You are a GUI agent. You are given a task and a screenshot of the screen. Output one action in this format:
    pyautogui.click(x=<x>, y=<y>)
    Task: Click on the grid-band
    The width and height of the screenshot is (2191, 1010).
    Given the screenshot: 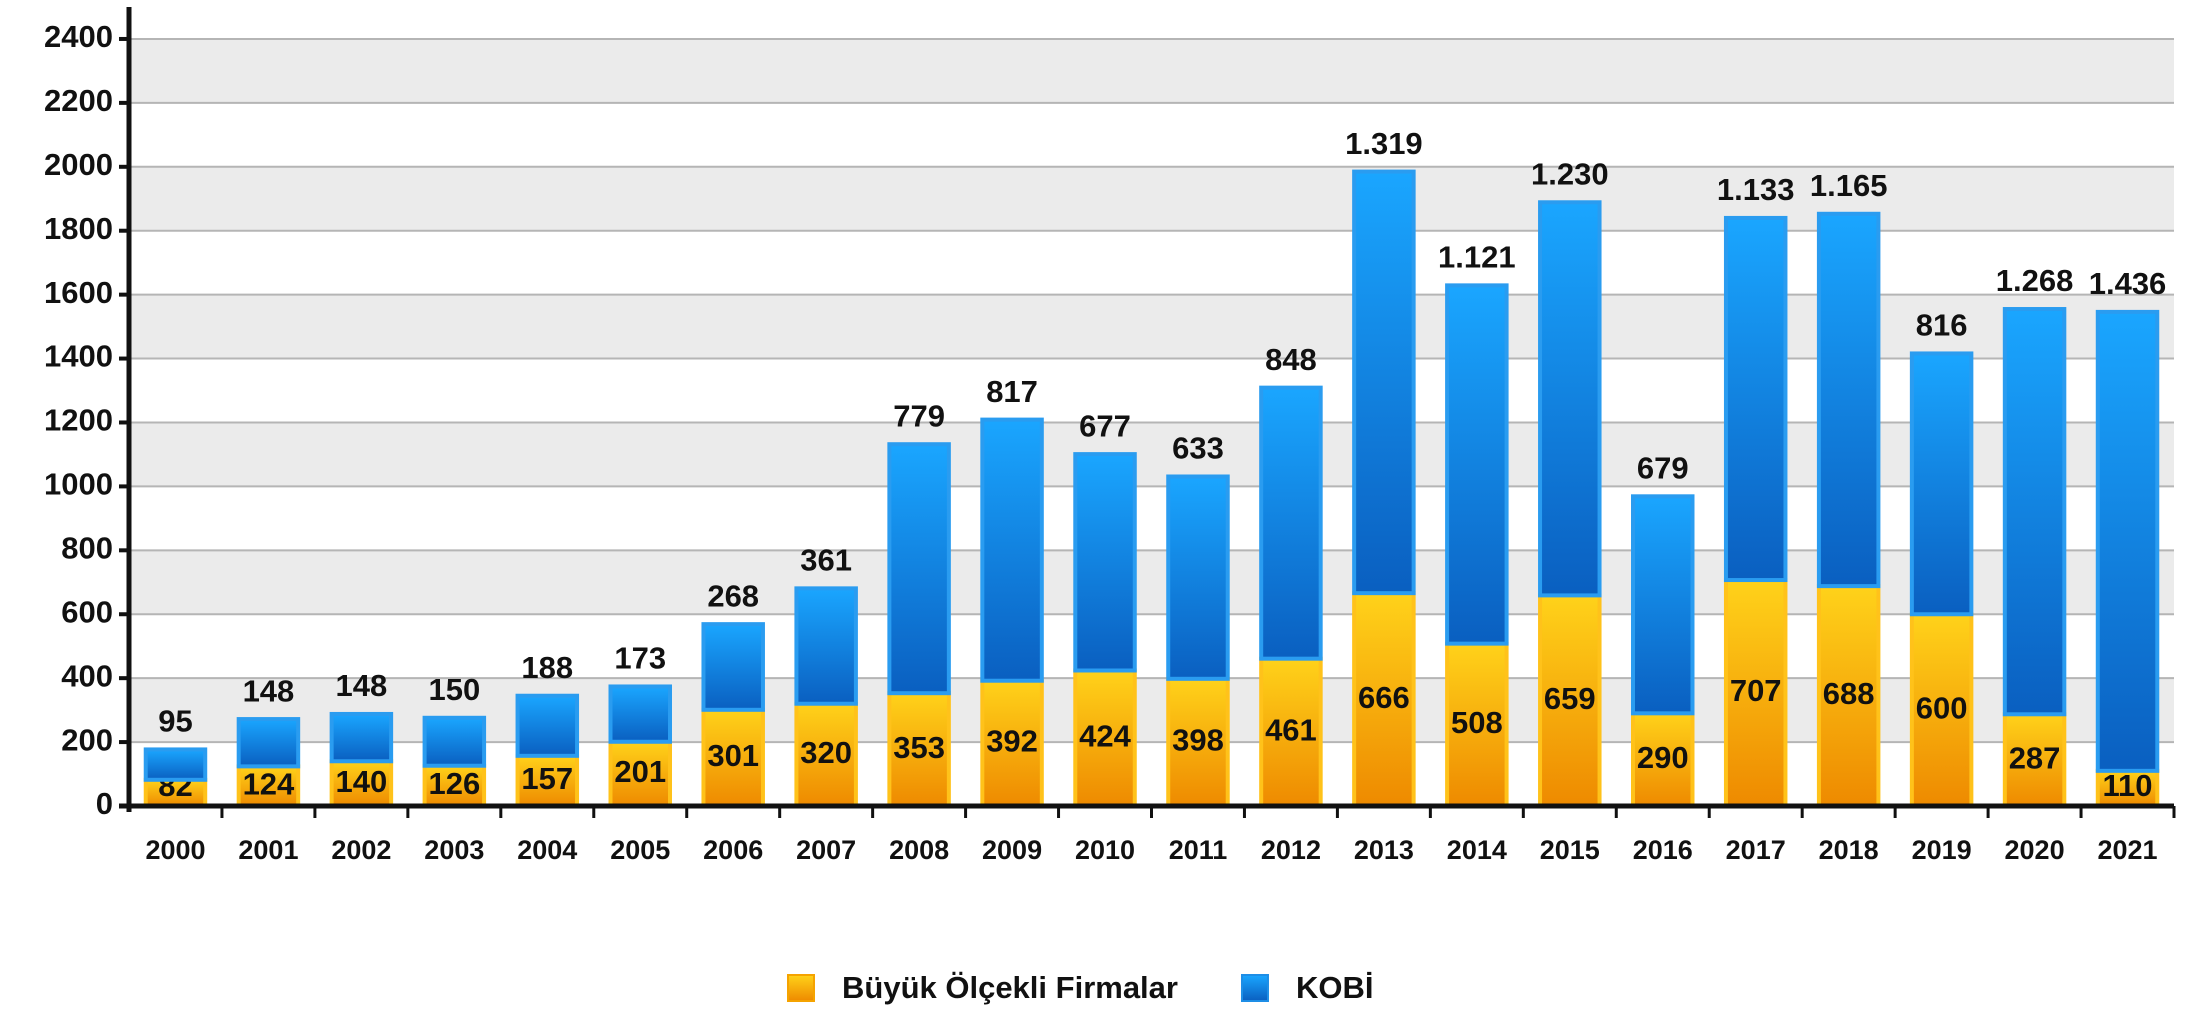 What is the action you would take?
    pyautogui.click(x=1151, y=70)
    